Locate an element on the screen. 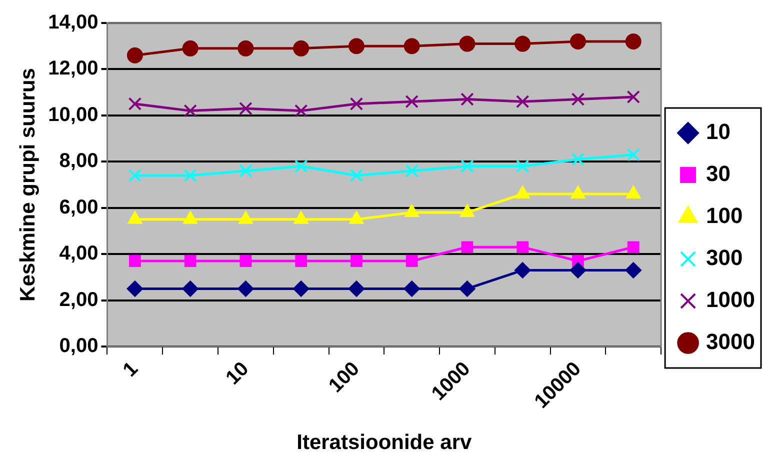  y-tick-label: 10,00 is located at coordinates (73, 115).